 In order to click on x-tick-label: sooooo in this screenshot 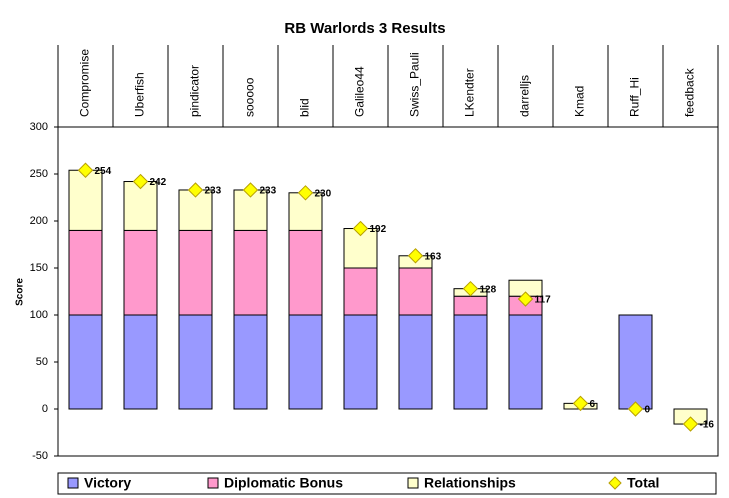, I will do `click(250, 97)`.